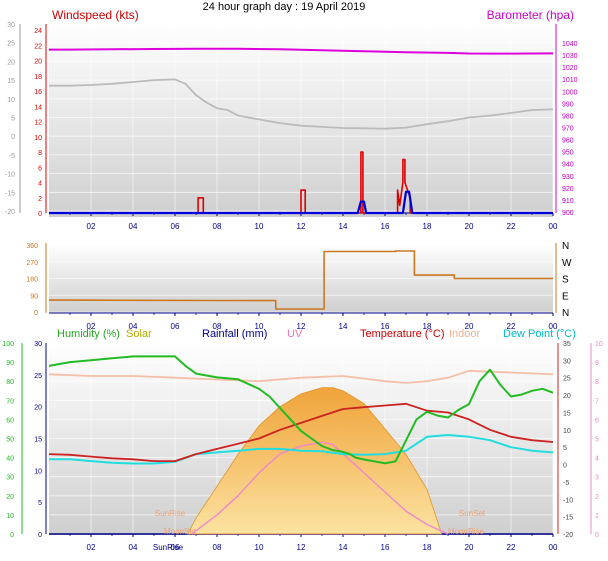  I want to click on wind-tick-label: 0, so click(40, 214).